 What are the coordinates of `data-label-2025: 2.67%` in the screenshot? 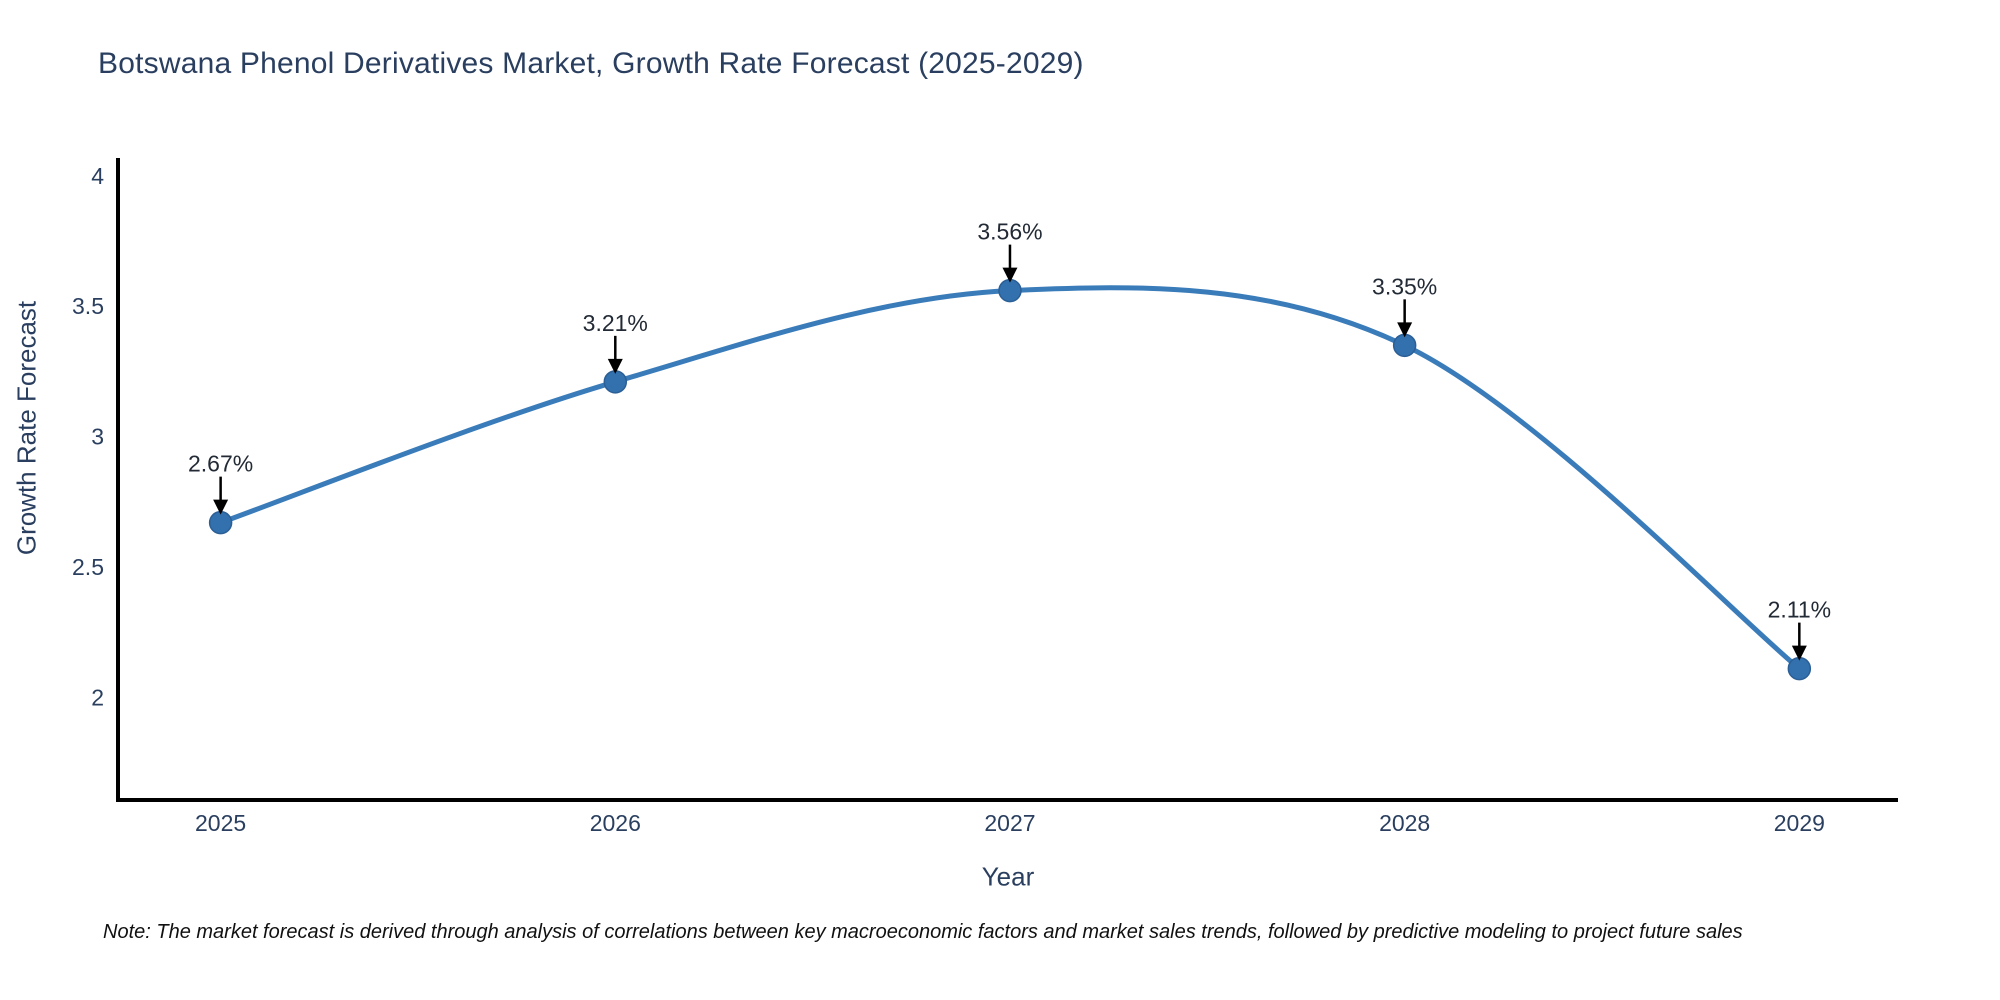 It's located at (220, 464).